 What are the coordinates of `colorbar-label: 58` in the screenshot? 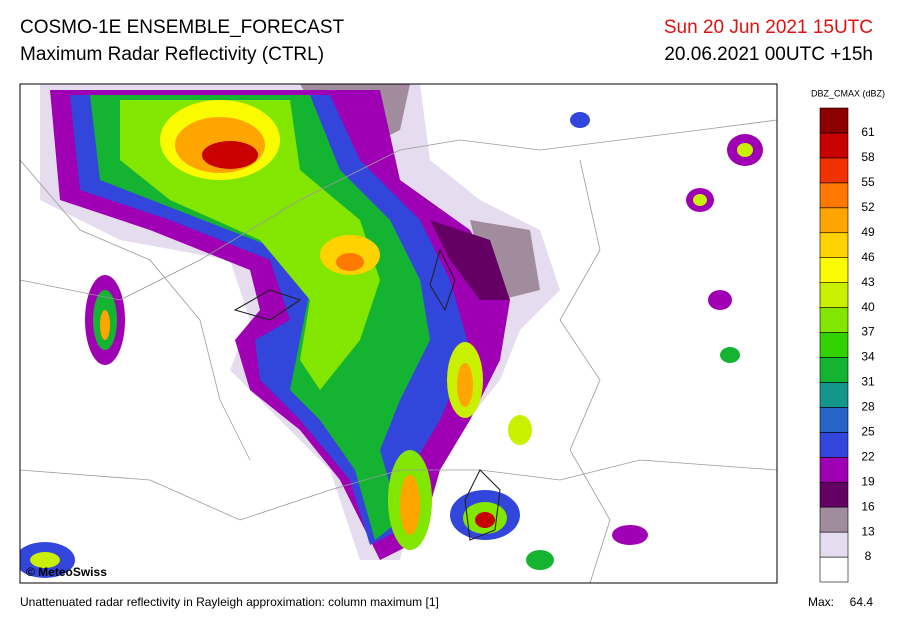 It's located at (868, 157).